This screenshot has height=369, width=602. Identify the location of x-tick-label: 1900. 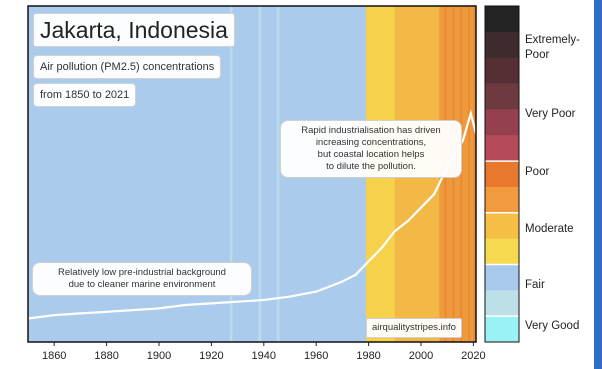
(159, 356).